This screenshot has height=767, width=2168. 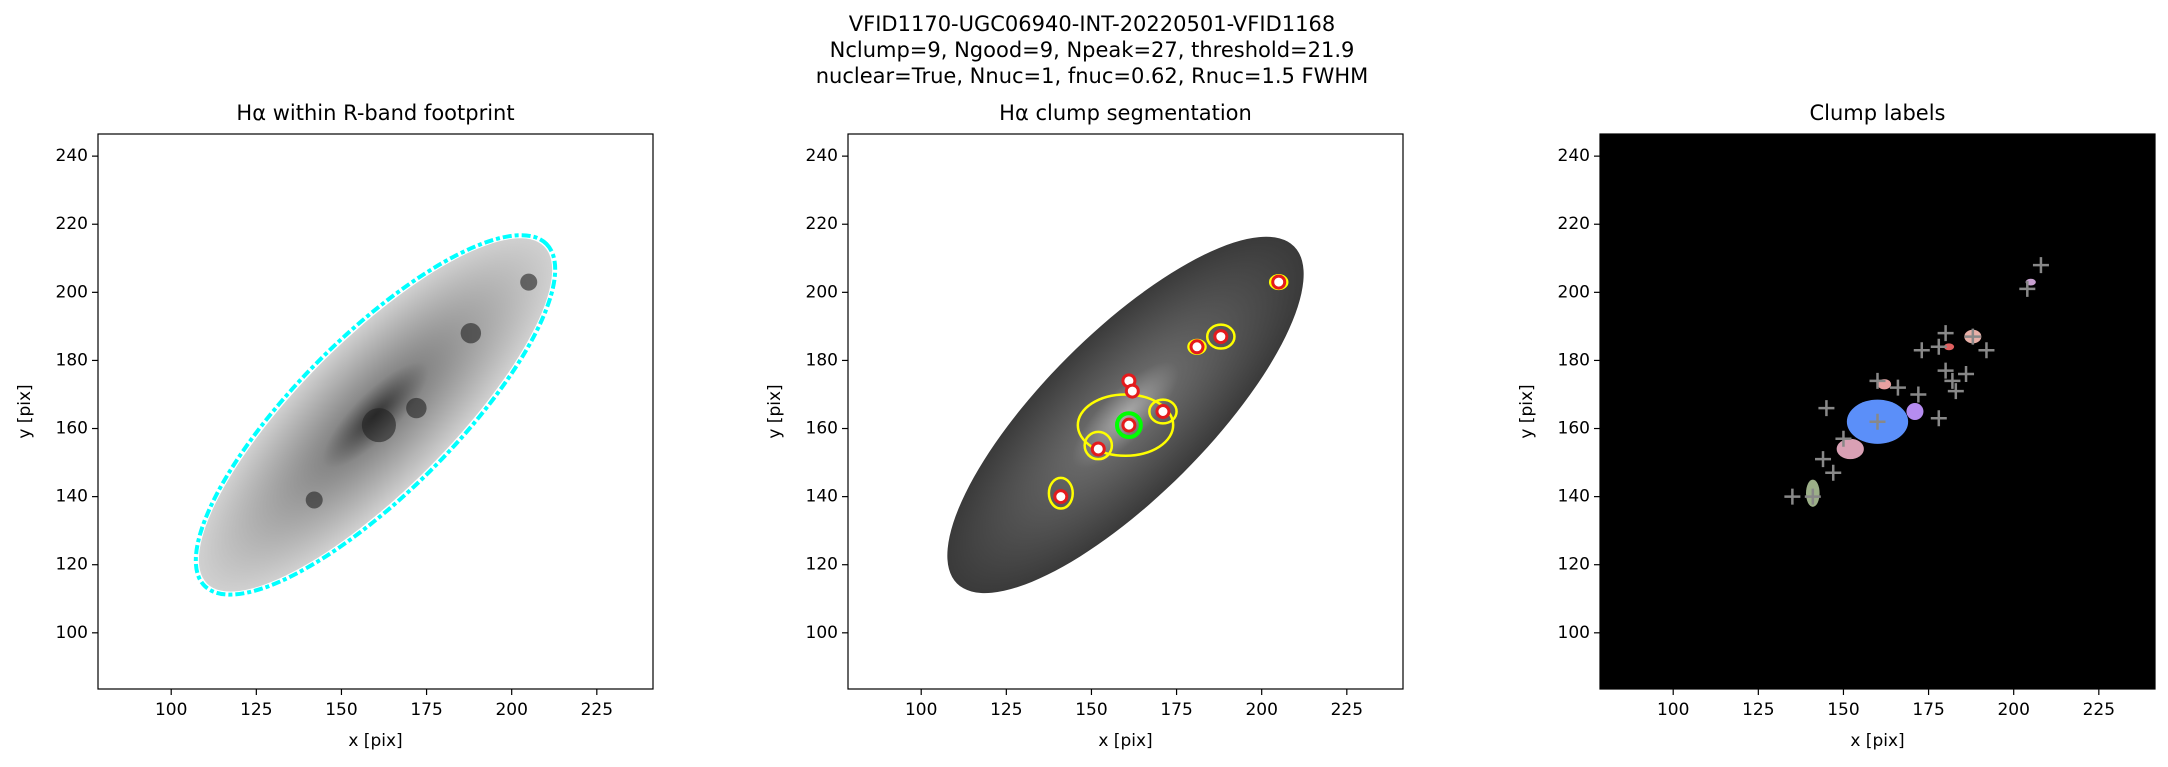 I want to click on footprint-contour, so click(x=375, y=415).